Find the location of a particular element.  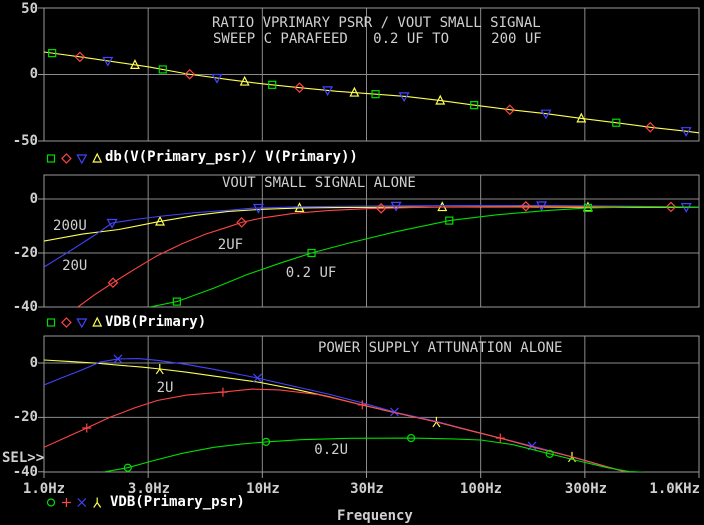

plot3-title: POWER SUPPLY ATTUNATION ALONE is located at coordinates (440, 348).